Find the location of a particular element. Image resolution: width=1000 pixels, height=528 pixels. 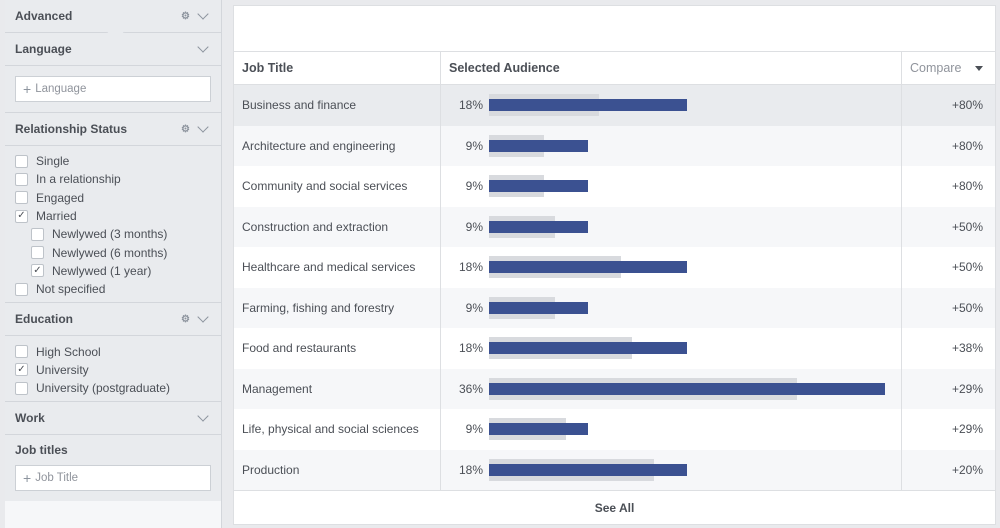

table-row: Healthcare and medical services 18% +50% is located at coordinates (614, 267).